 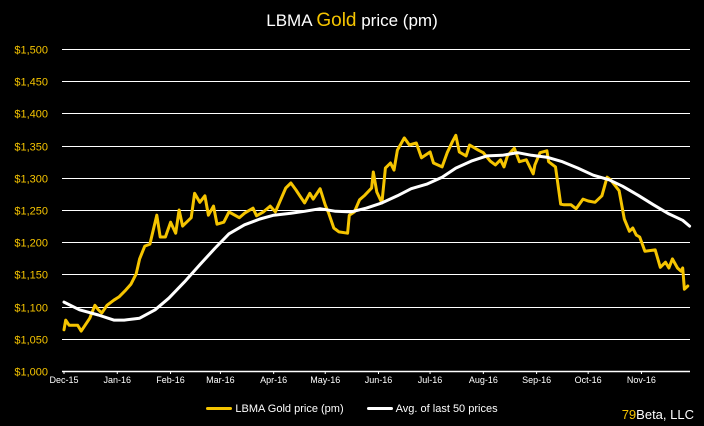 What do you see at coordinates (325, 380) in the screenshot?
I see `x-tick-label: May-16` at bounding box center [325, 380].